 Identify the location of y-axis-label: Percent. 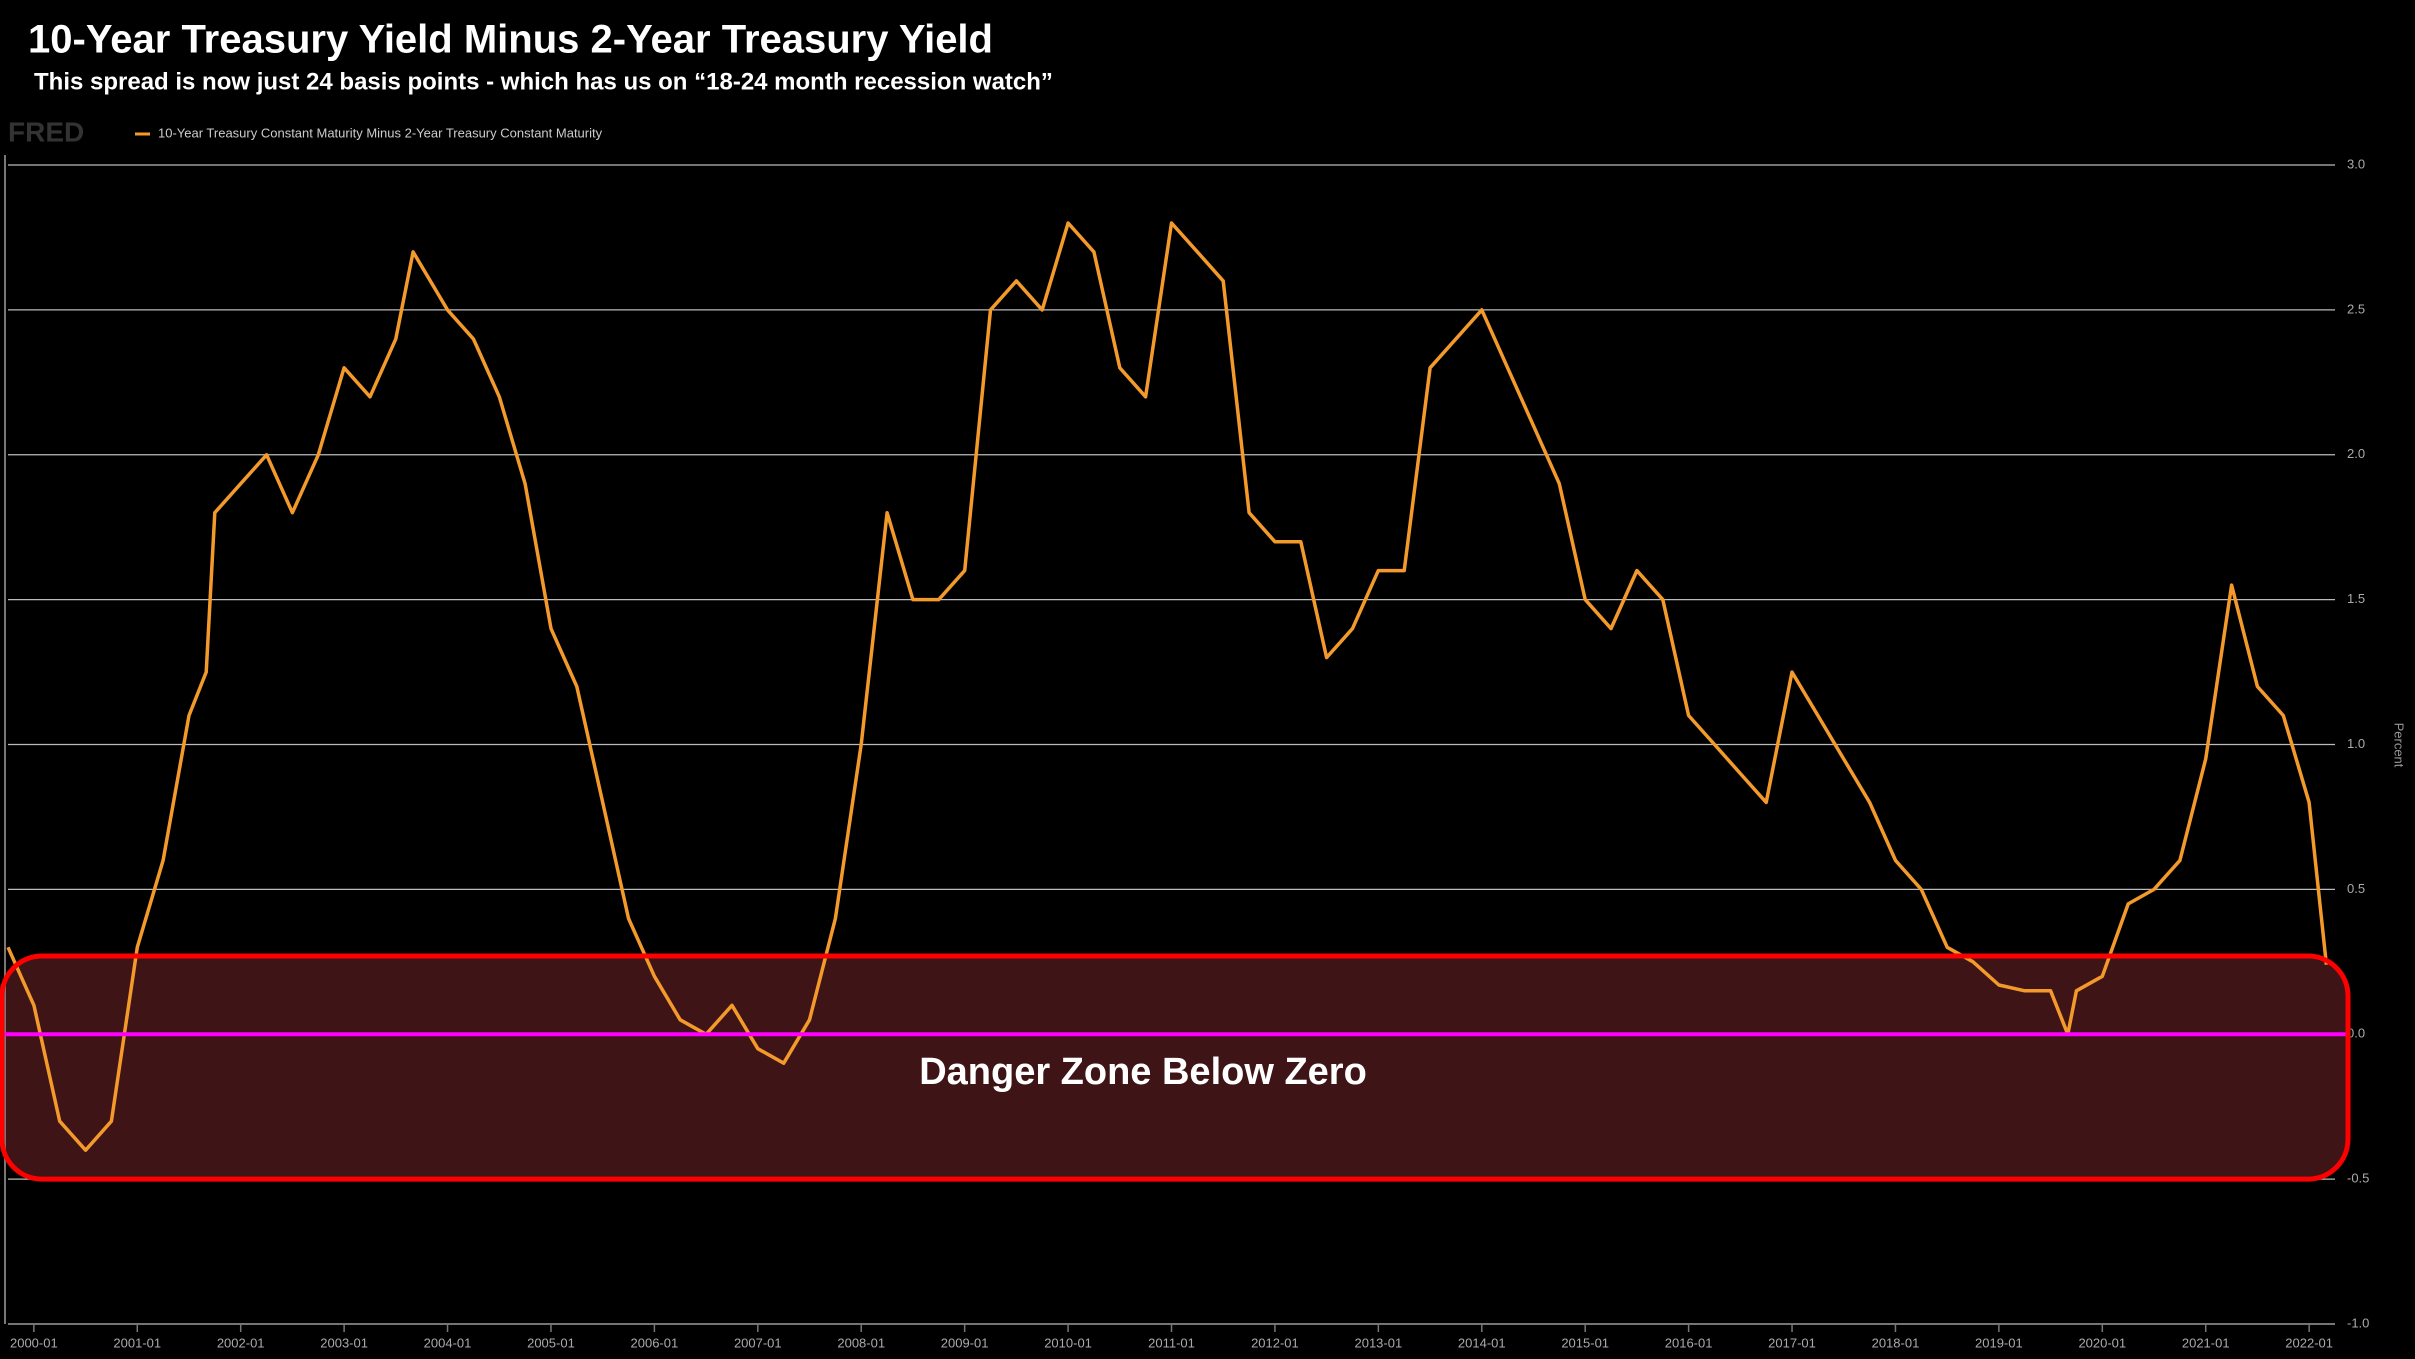
(2399, 745).